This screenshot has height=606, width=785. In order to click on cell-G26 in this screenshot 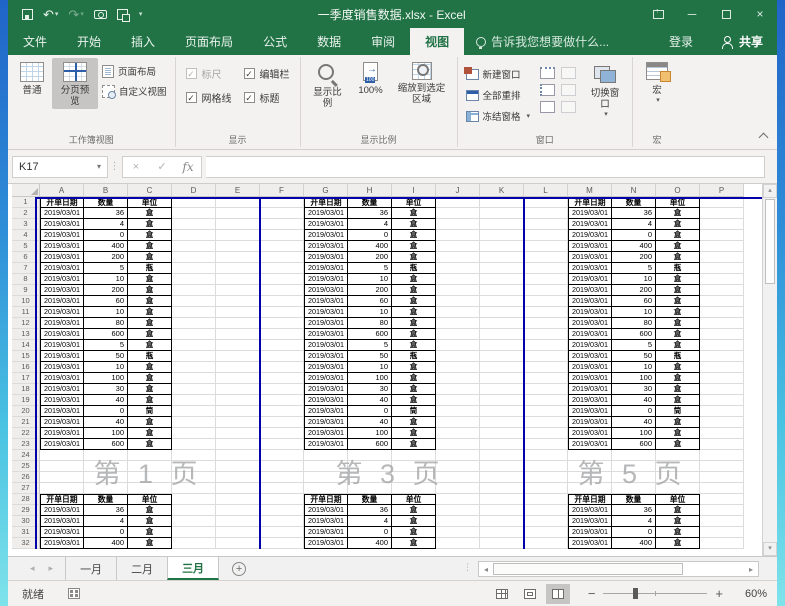, I will do `click(326, 477)`.